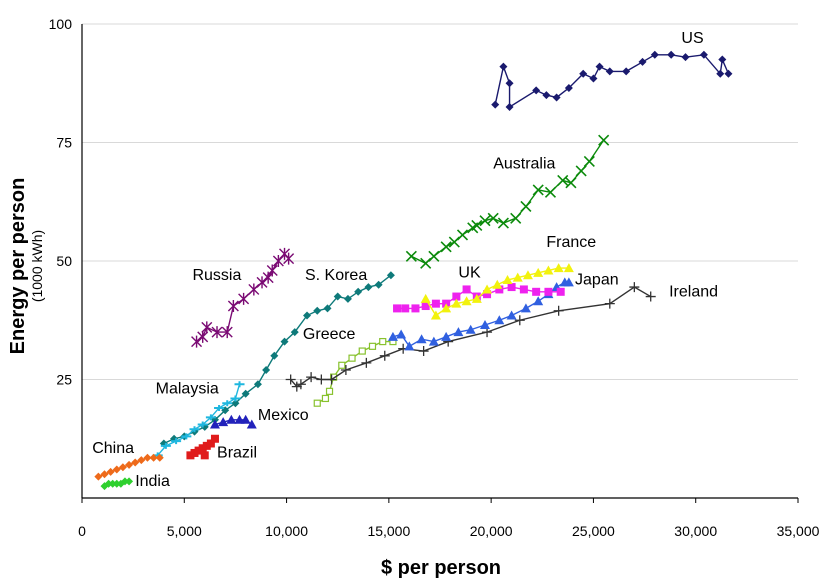 This screenshot has height=587, width=834. What do you see at coordinates (798, 531) in the screenshot?
I see `x-tick-label: 35,000` at bounding box center [798, 531].